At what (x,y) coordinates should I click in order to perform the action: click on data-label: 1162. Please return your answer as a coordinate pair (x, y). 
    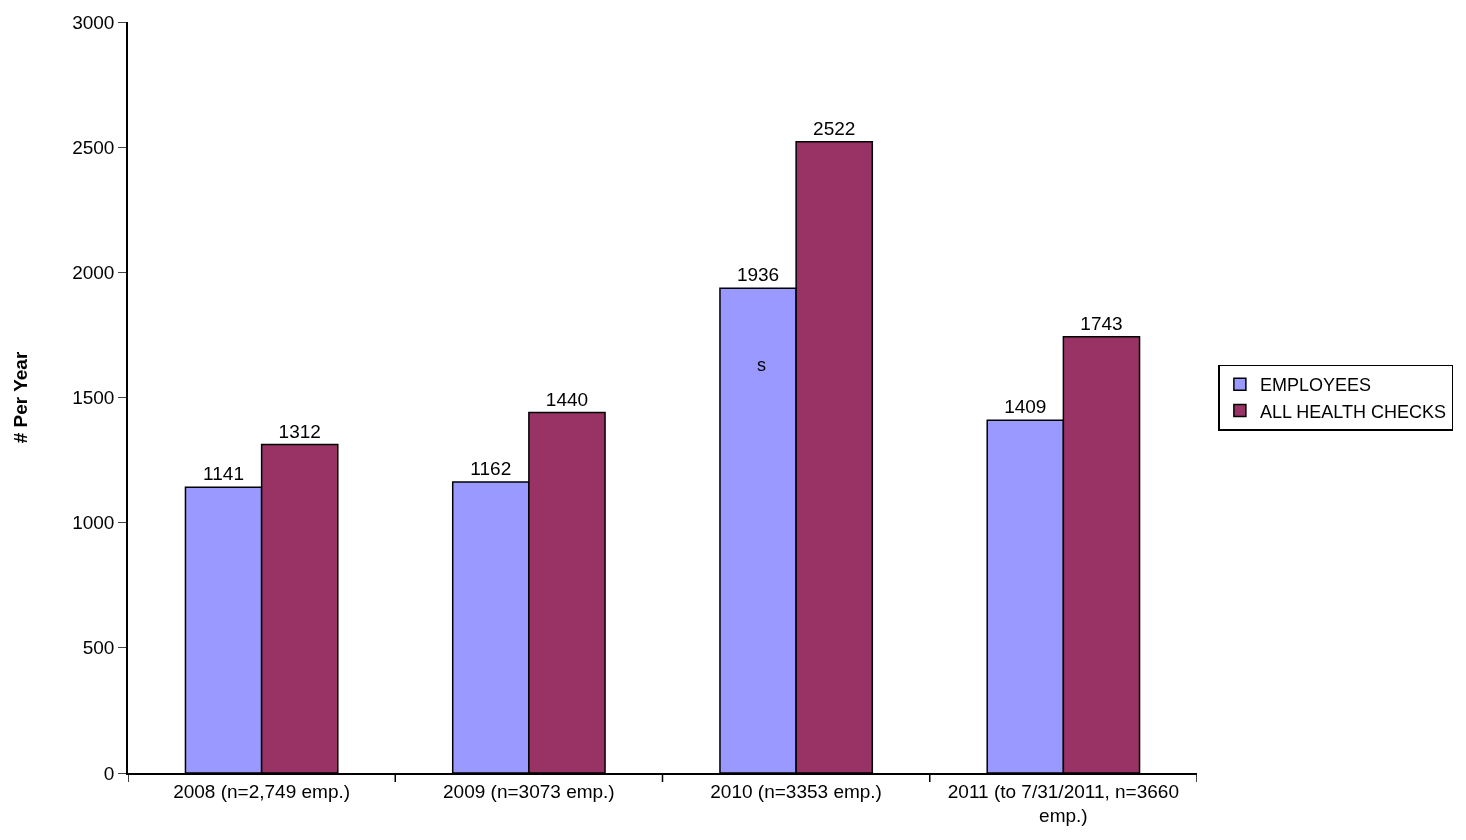
    Looking at the image, I should click on (491, 469).